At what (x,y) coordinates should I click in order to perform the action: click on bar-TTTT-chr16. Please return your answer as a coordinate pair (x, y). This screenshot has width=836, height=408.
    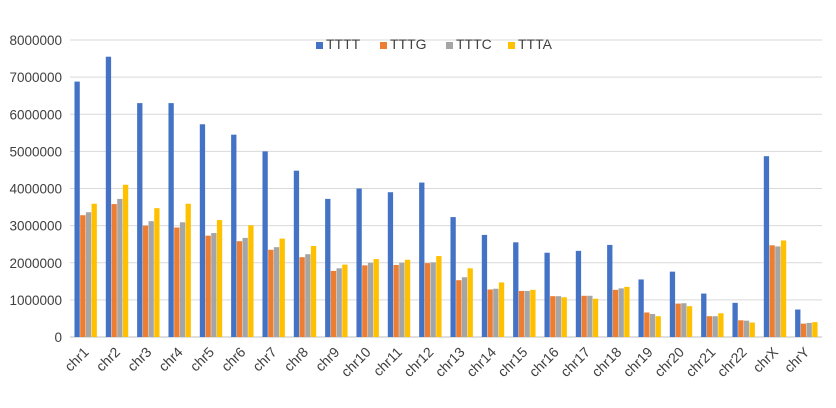
    Looking at the image, I should click on (547, 294).